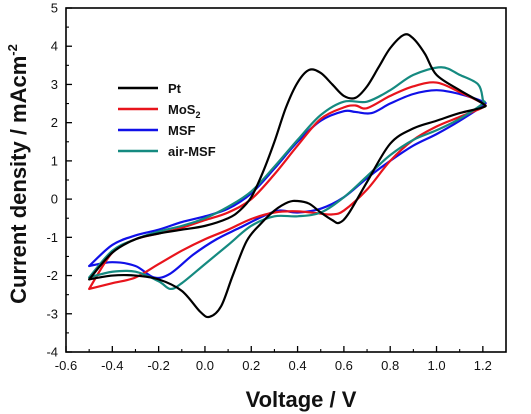 The height and width of the screenshot is (414, 531). What do you see at coordinates (298, 365) in the screenshot?
I see `x-tick-label: 0.4` at bounding box center [298, 365].